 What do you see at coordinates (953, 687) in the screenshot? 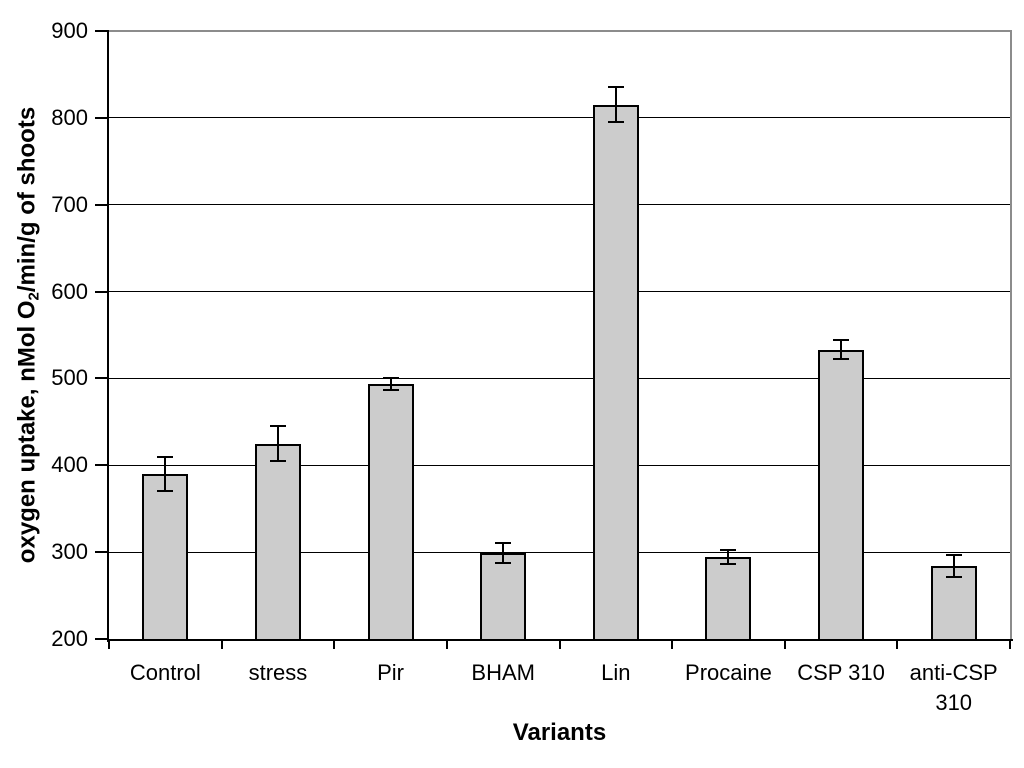
I see `category-label: anti-CSP 310` at bounding box center [953, 687].